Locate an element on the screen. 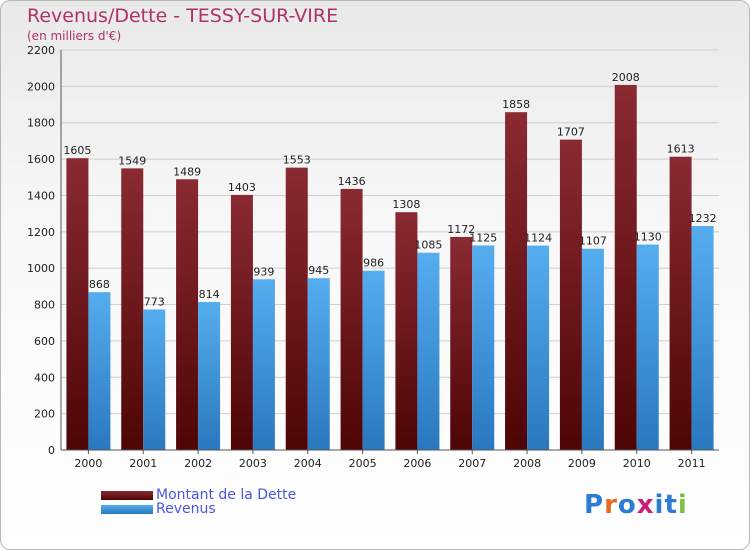  data-label-revenus: 814 is located at coordinates (209, 294).